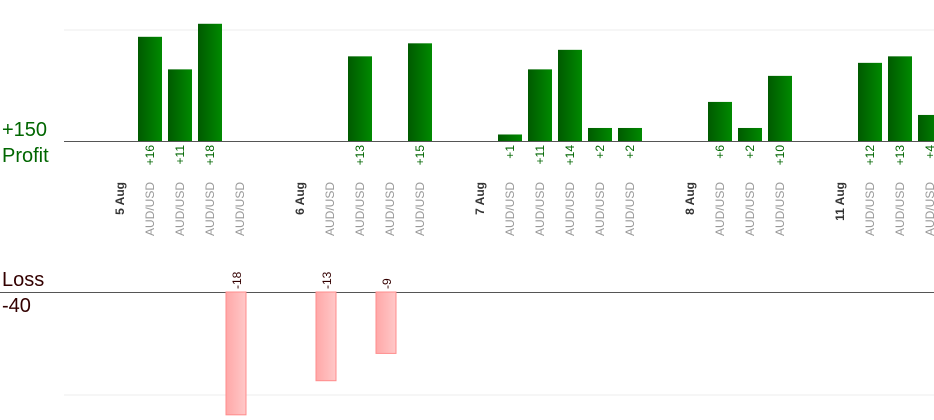  I want to click on profit-value-label: +1, so click(510, 152).